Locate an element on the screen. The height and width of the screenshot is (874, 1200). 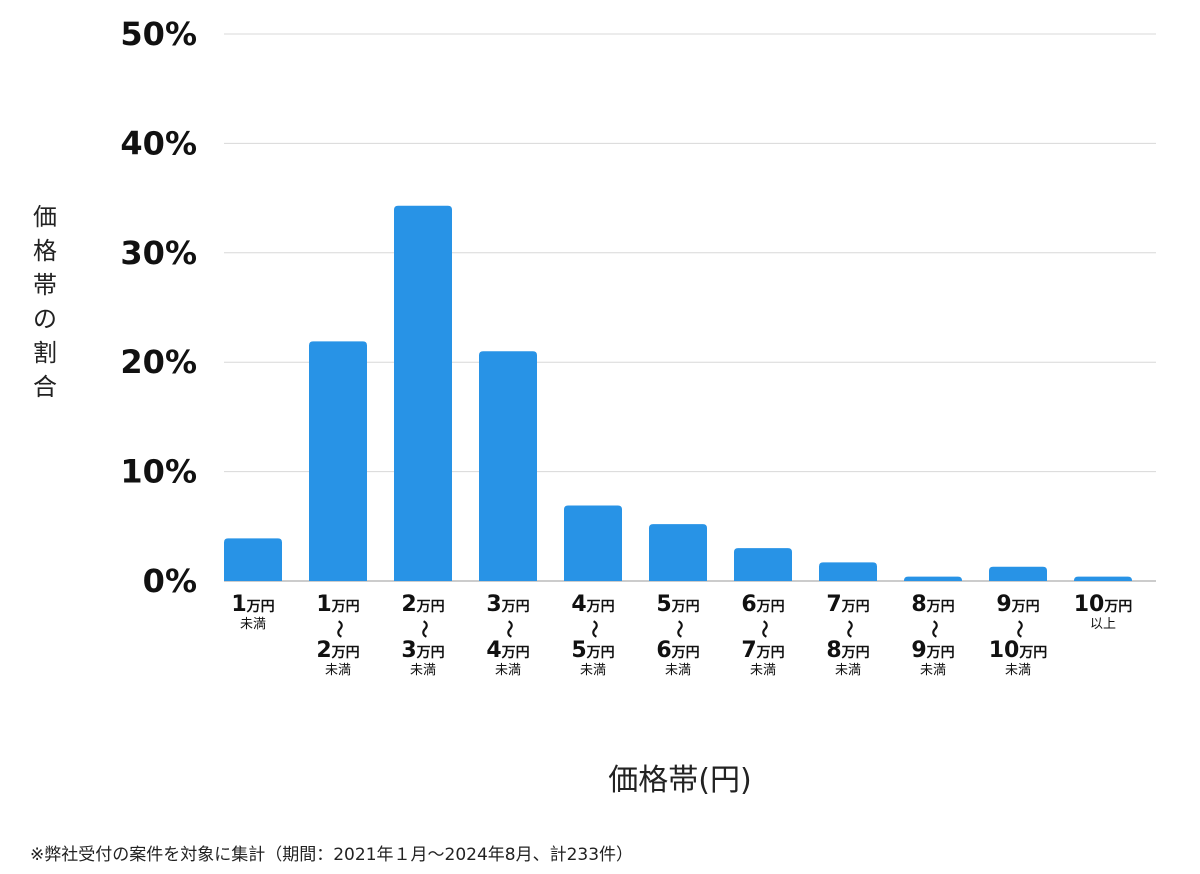
range-start: 8 is located at coordinates (919, 604).